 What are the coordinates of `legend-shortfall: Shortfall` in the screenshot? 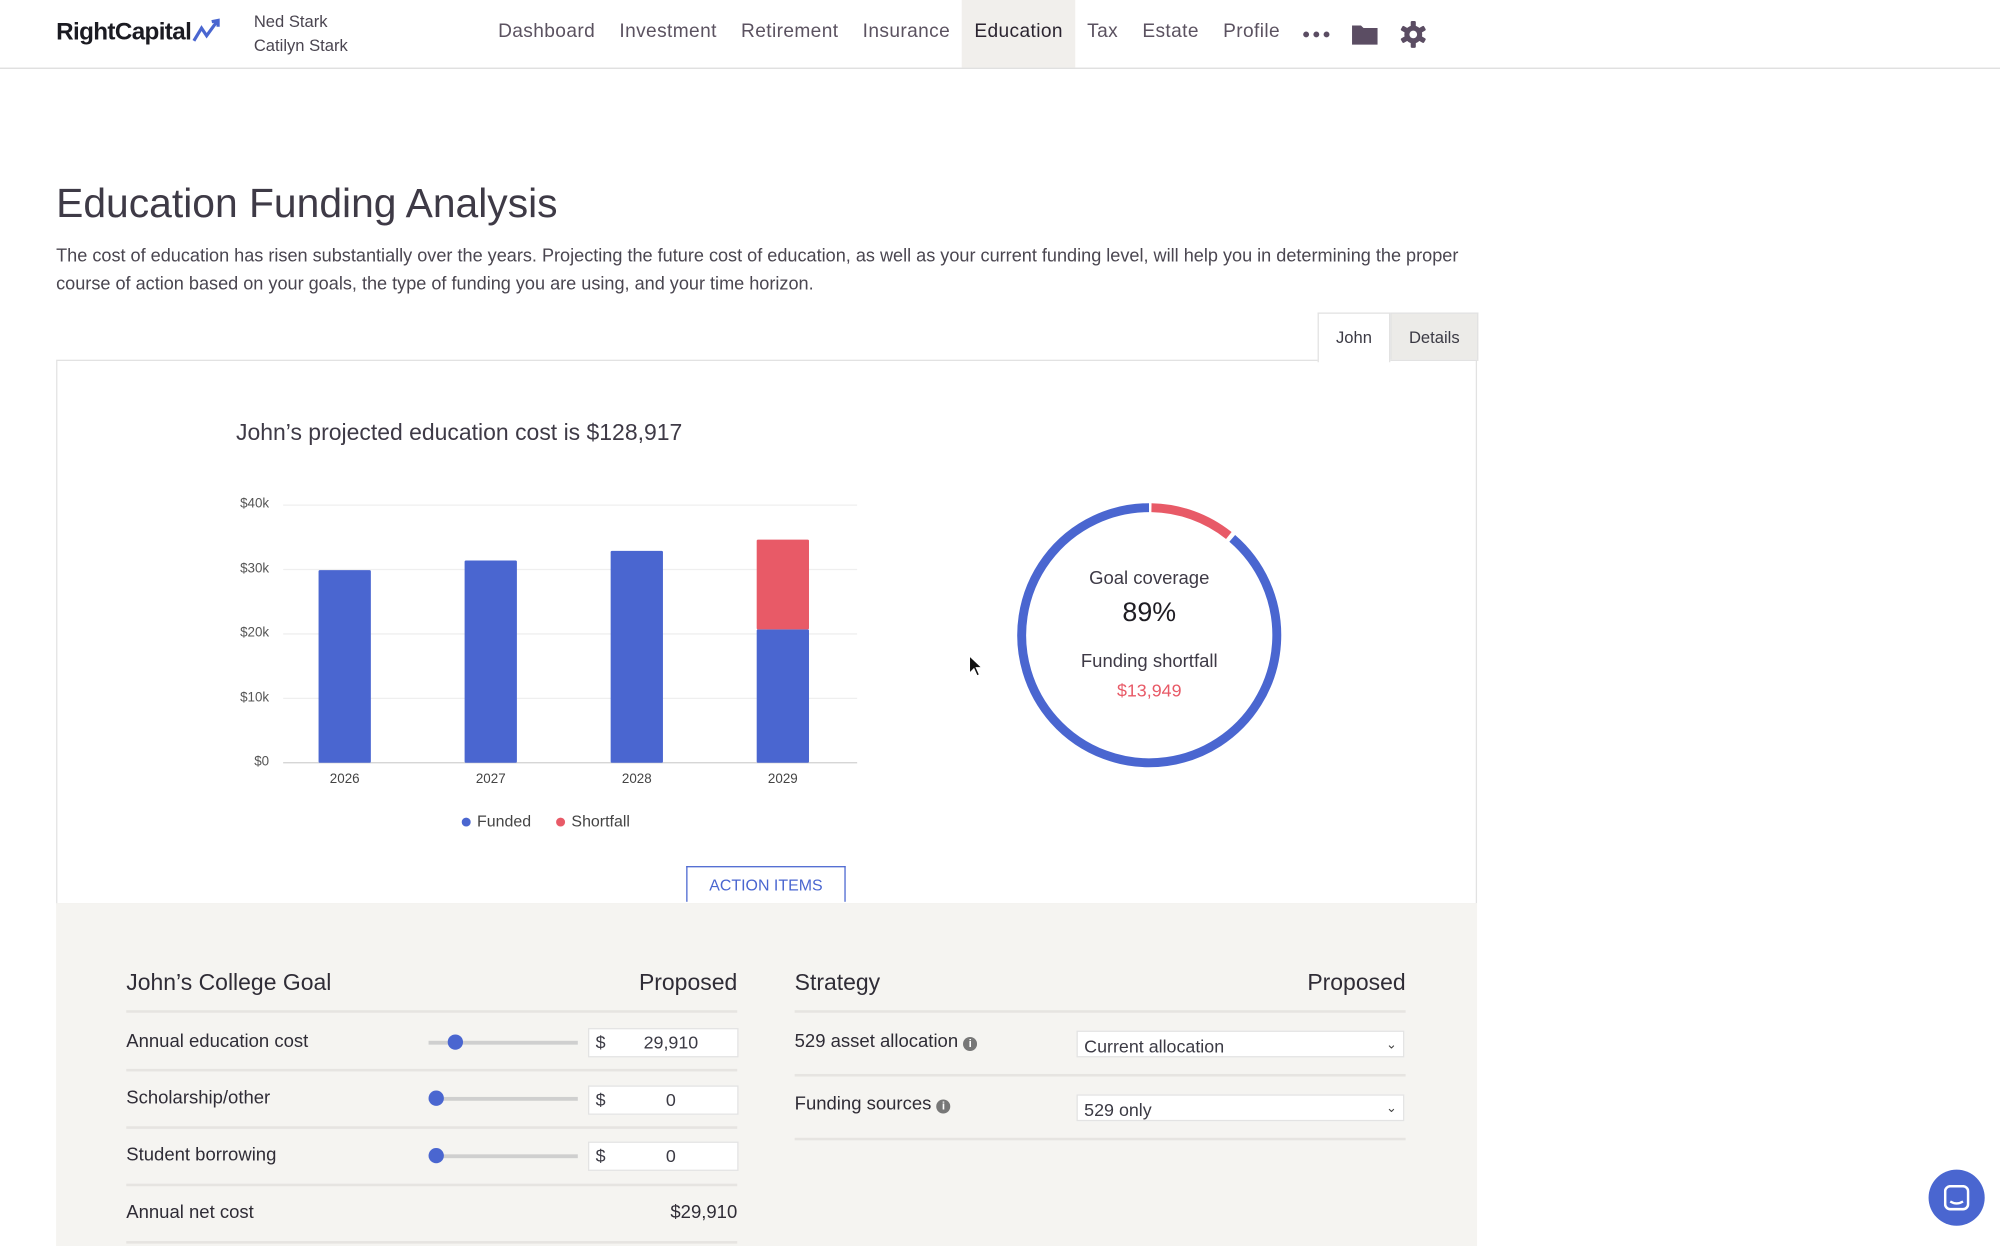 It's located at (593, 821).